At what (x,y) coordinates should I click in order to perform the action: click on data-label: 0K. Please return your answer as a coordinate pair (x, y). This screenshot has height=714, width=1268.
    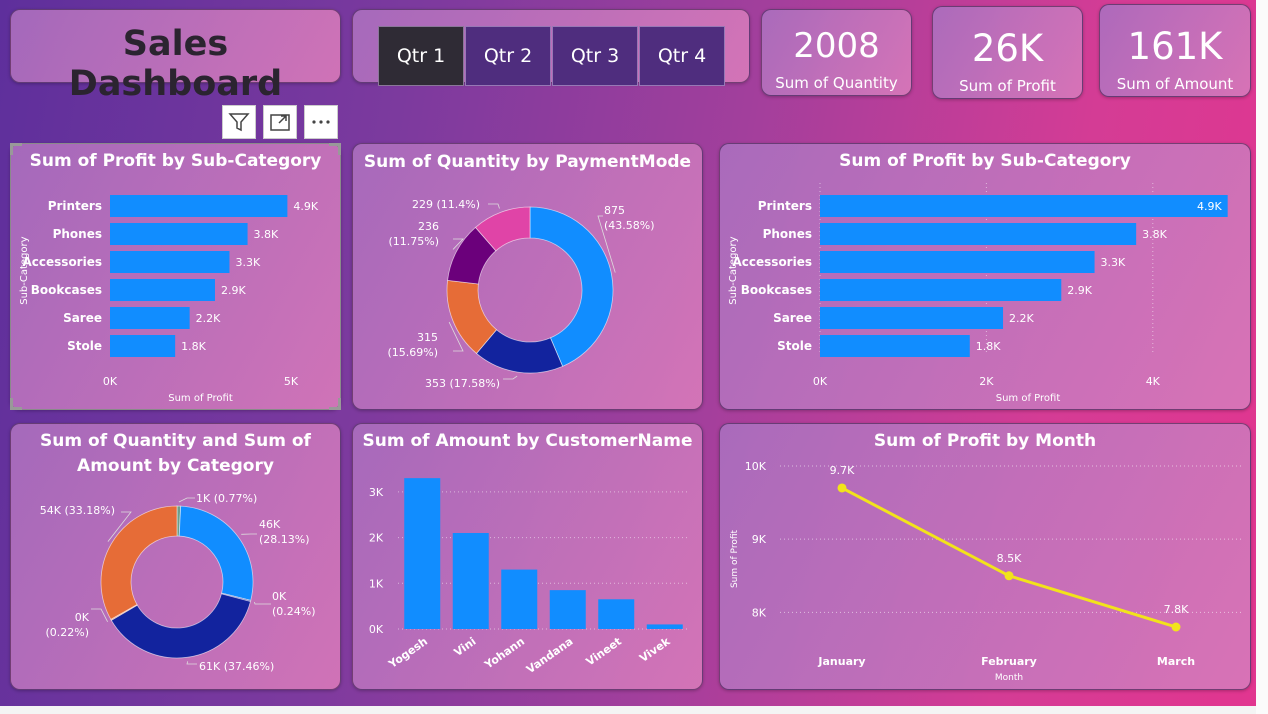
    Looking at the image, I should click on (82, 617).